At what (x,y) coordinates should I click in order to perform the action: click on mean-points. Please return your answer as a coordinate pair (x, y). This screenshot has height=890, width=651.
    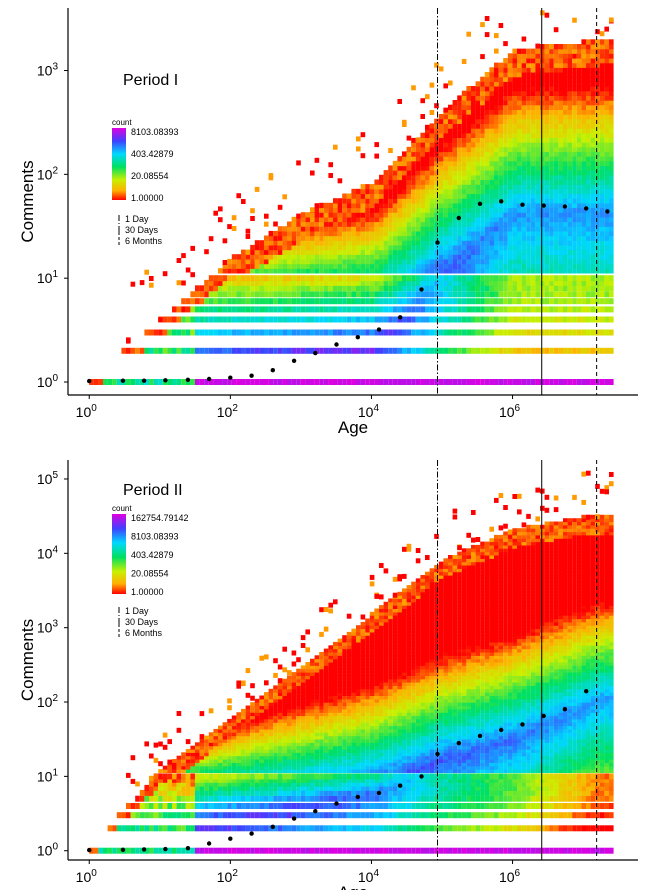
    Looking at the image, I should click on (338, 771).